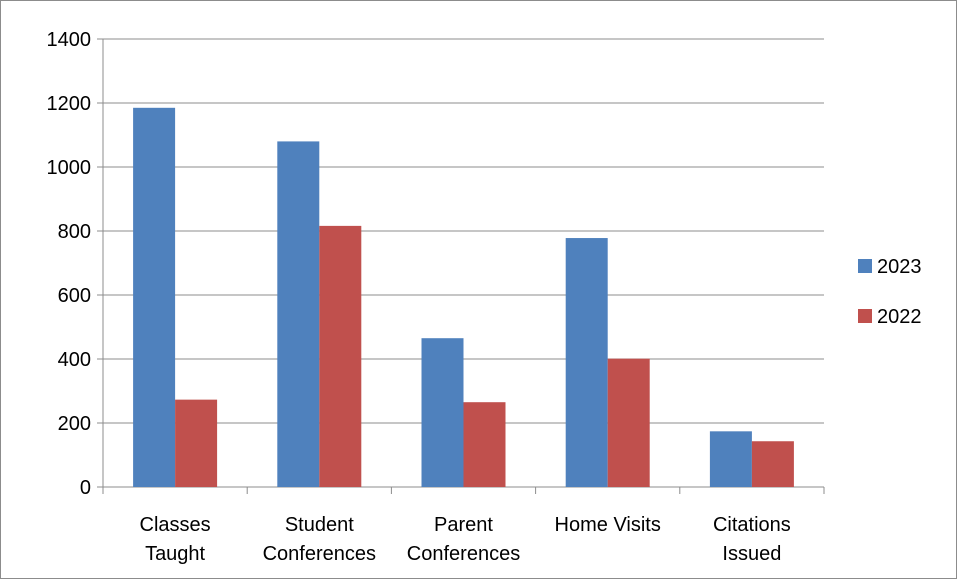 The image size is (957, 579). What do you see at coordinates (74, 296) in the screenshot?
I see `y-tick-label: 600` at bounding box center [74, 296].